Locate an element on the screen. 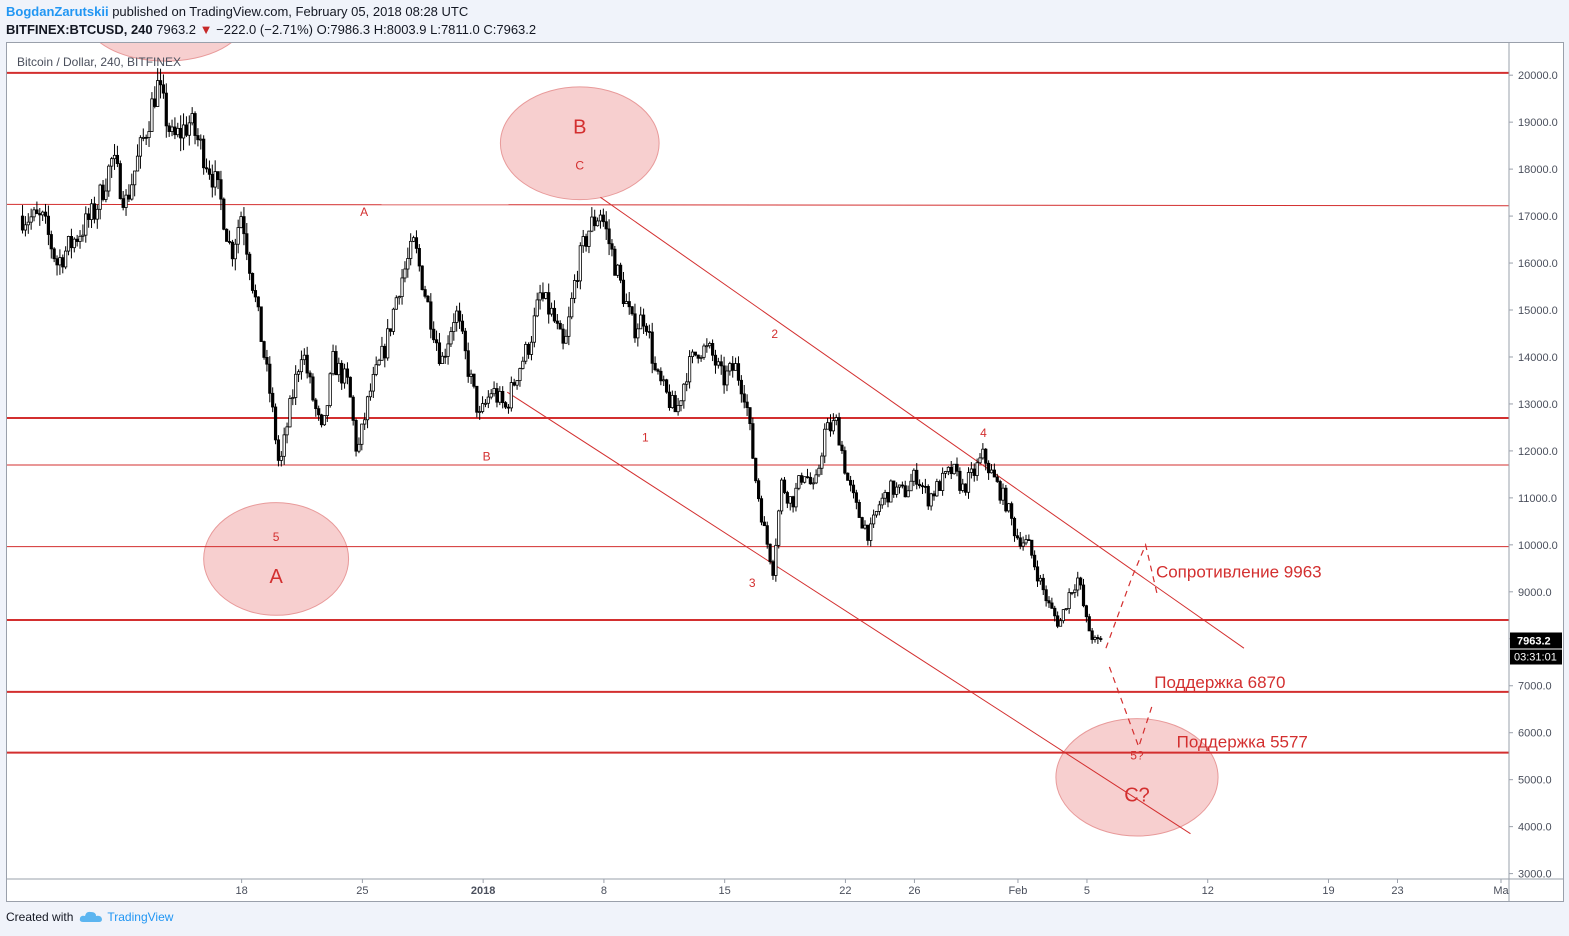 Image resolution: width=1569 pixels, height=936 pixels. x-tick-label: 22 is located at coordinates (845, 891).